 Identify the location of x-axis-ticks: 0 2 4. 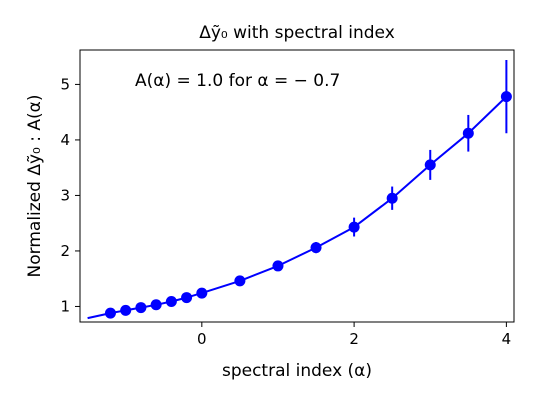
(354, 335).